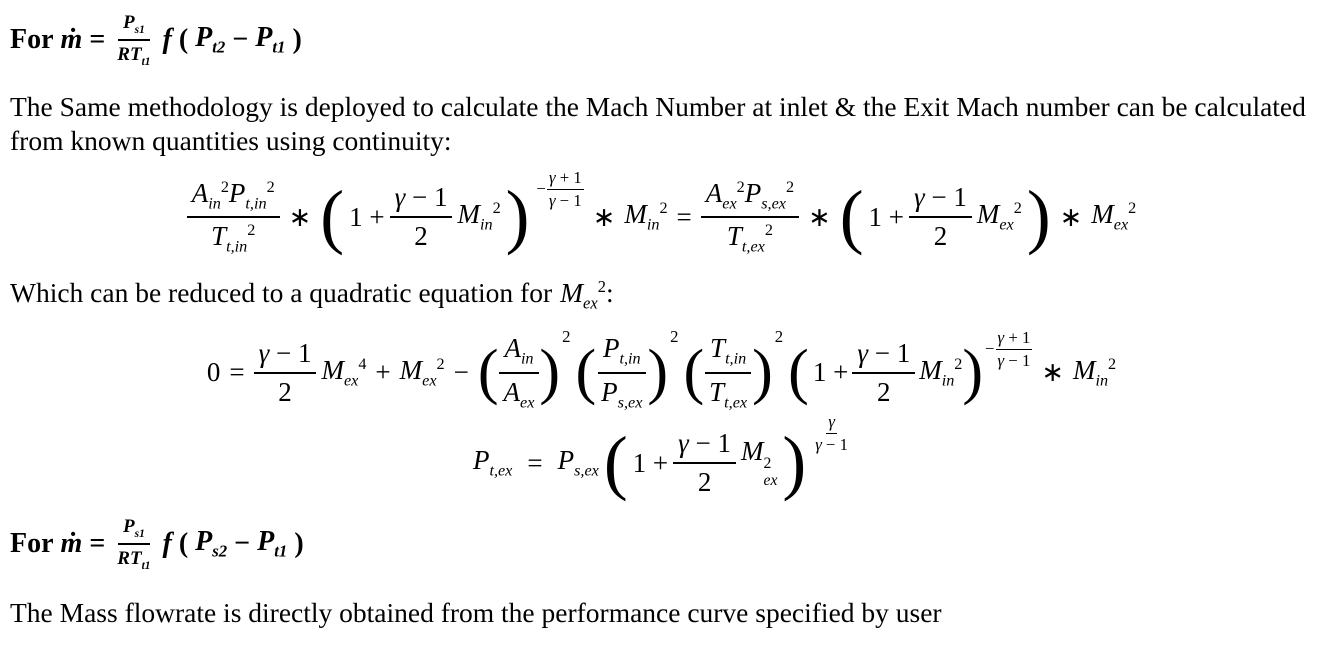  I want to click on numerator: Ps1, so click(133, 530).